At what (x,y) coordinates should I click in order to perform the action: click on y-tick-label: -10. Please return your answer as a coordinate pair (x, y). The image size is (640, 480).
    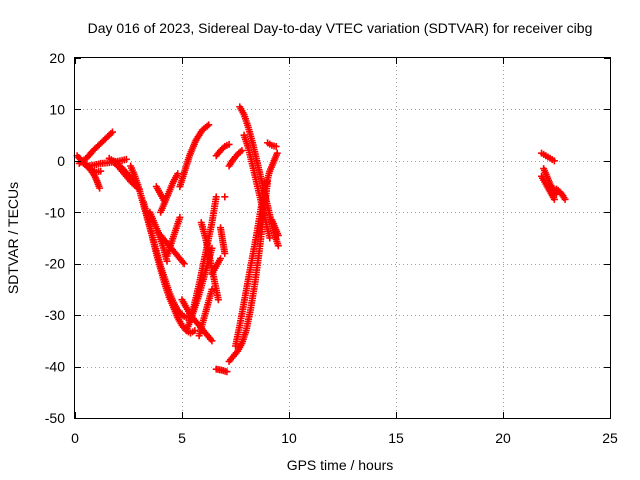
    Looking at the image, I should click on (55, 212).